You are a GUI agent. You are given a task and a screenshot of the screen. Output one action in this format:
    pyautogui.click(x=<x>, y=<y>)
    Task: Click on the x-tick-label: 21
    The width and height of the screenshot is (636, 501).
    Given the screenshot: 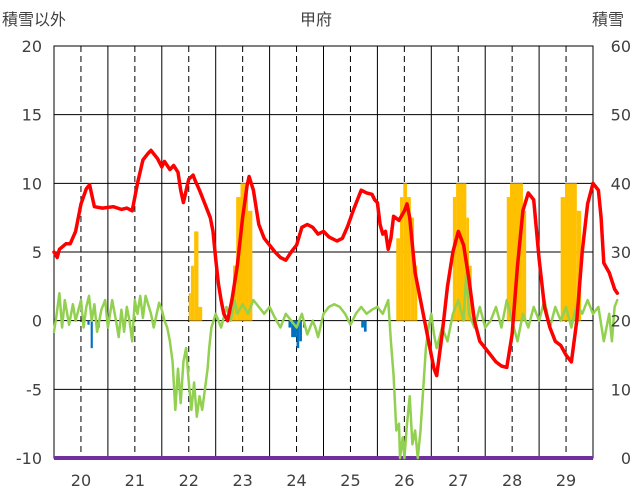 What is the action you would take?
    pyautogui.click(x=135, y=480)
    